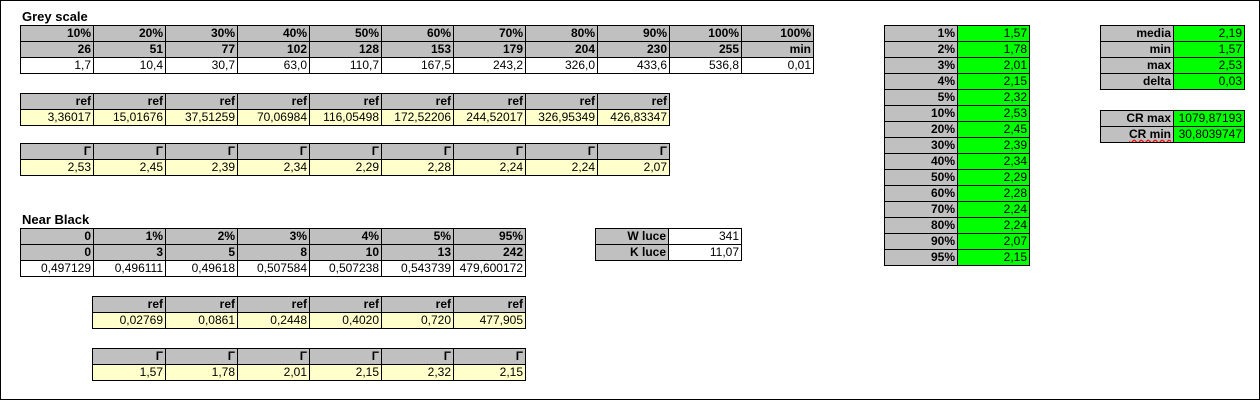  I want to click on cell: 0,03, so click(1209, 81).